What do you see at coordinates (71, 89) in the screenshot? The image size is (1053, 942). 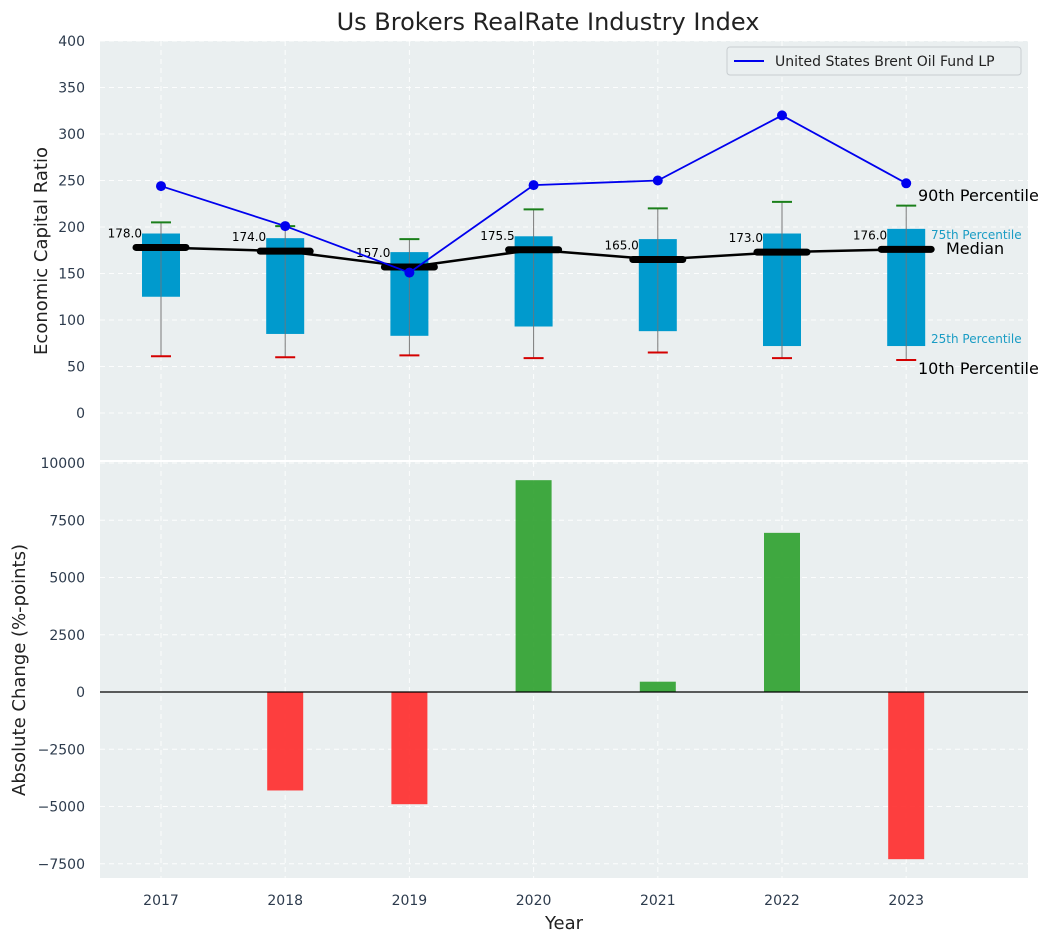 I see `top-y-tick-label: 350` at bounding box center [71, 89].